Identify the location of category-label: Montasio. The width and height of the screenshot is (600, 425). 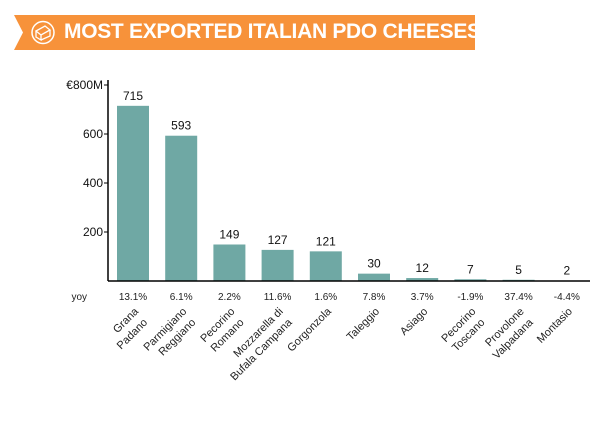
(555, 326).